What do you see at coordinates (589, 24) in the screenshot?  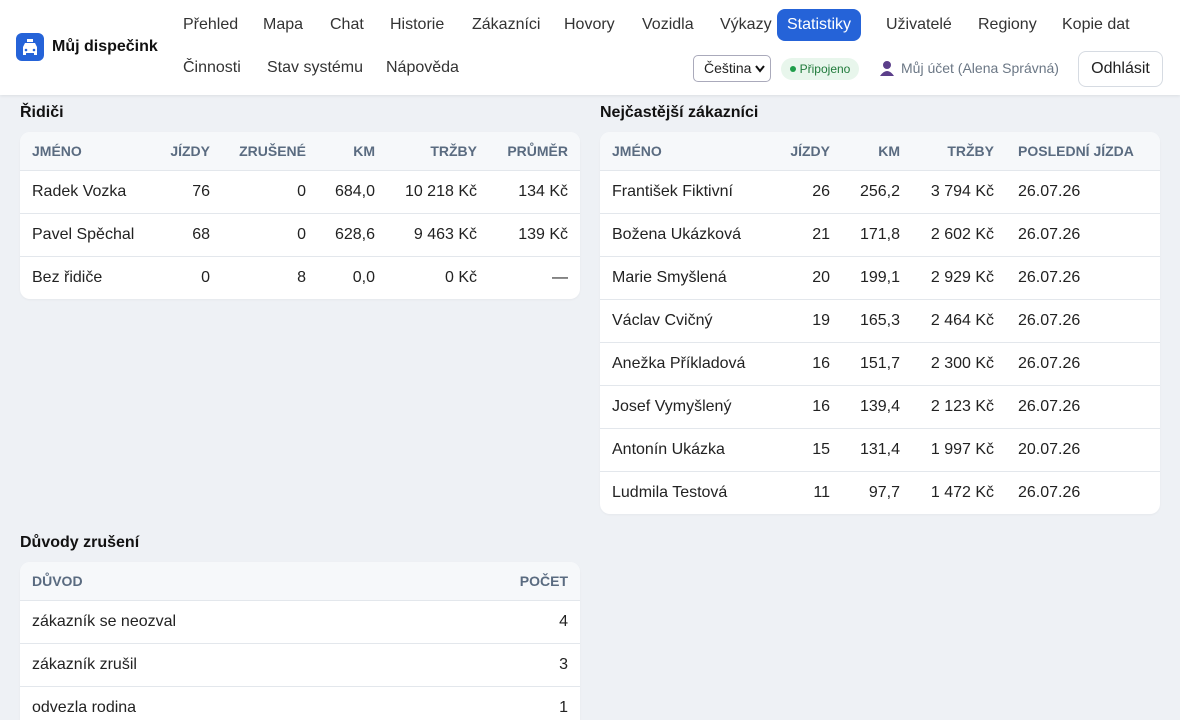 I see `nav-item: Hovory` at bounding box center [589, 24].